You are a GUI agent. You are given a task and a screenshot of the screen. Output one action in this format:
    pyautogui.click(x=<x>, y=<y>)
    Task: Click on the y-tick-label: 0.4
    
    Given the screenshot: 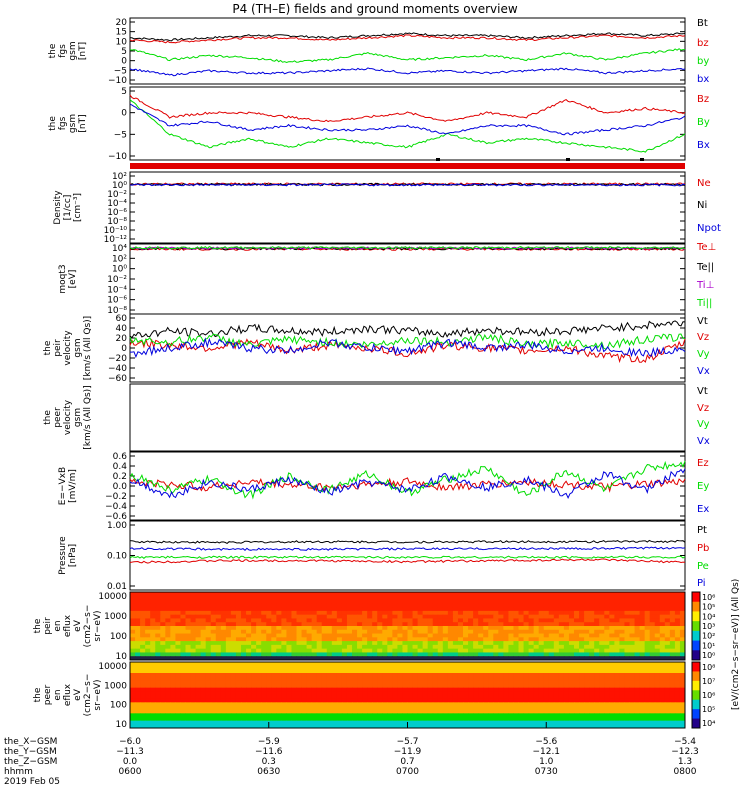 What is the action you would take?
    pyautogui.click(x=120, y=467)
    